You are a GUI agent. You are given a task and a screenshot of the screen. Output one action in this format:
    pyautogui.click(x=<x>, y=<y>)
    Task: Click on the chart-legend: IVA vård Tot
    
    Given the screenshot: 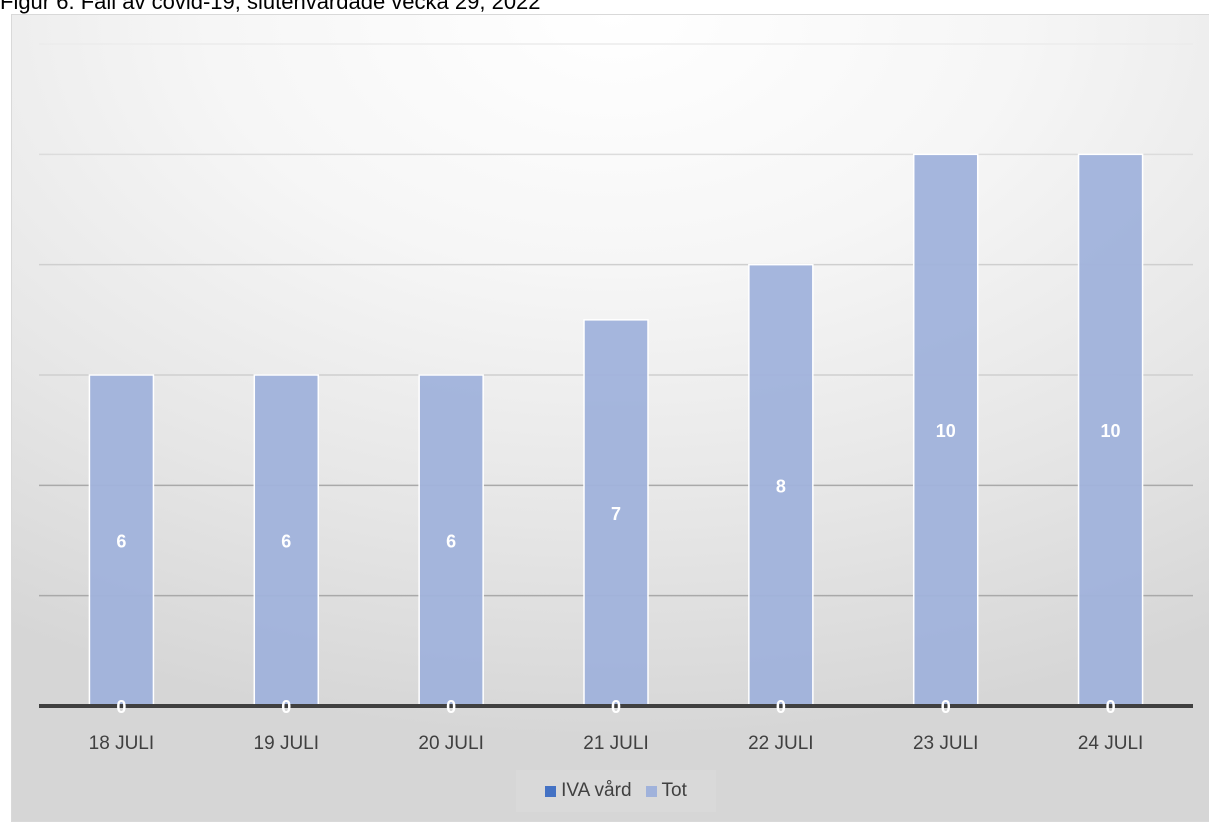 What is the action you would take?
    pyautogui.click(x=616, y=791)
    